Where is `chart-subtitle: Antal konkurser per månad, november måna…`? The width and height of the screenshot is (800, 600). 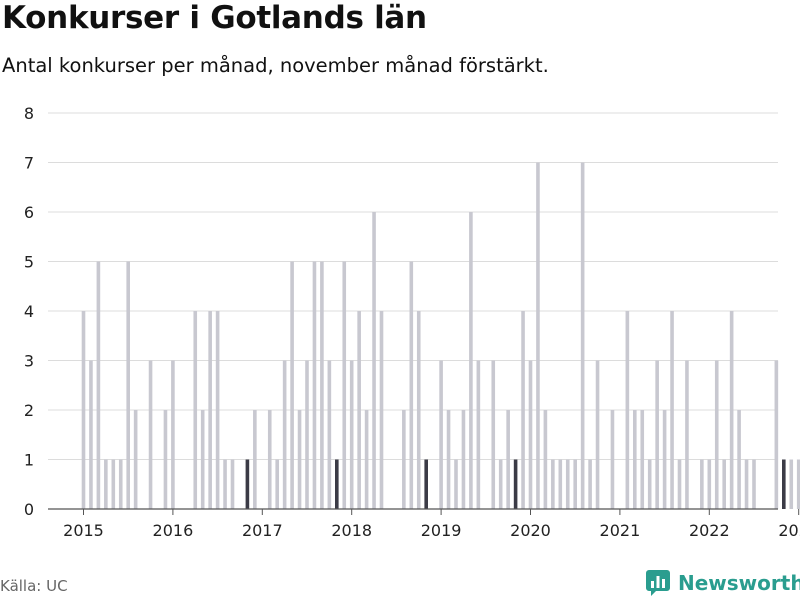
chart-subtitle: Antal konkurser per månad, november måna… is located at coordinates (275, 65).